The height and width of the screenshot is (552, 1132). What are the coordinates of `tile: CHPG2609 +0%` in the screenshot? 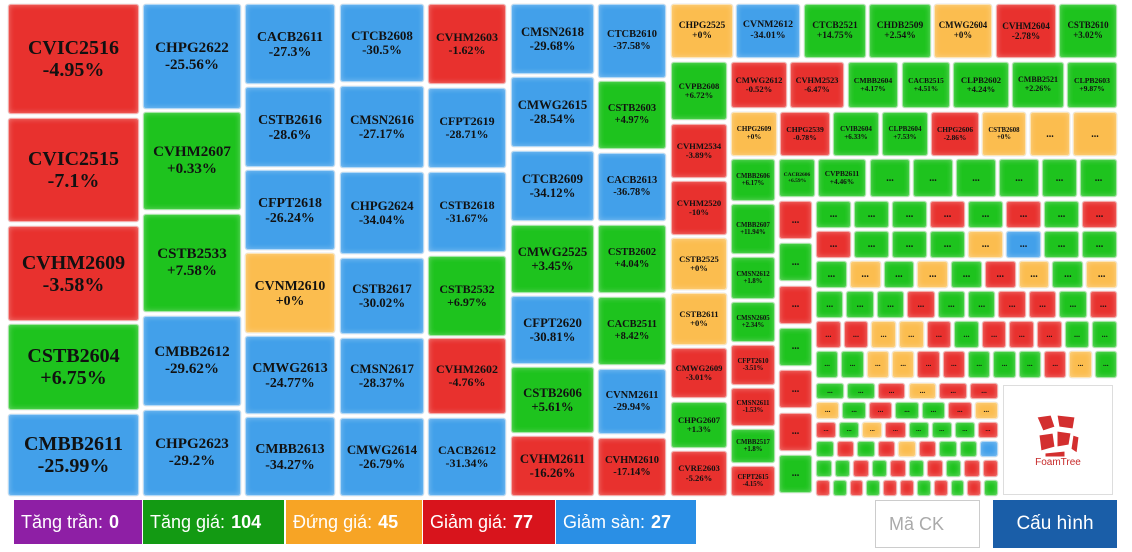 It's located at (754, 134).